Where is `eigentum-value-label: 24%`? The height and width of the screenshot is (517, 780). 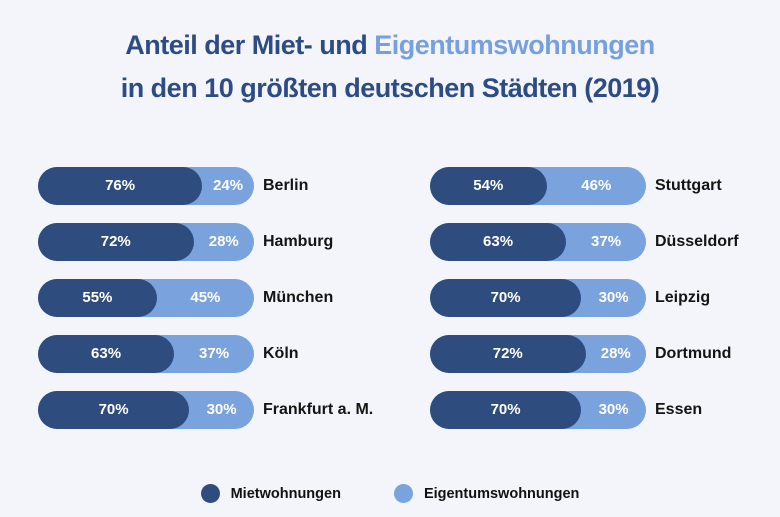
eigentum-value-label: 24% is located at coordinates (228, 185).